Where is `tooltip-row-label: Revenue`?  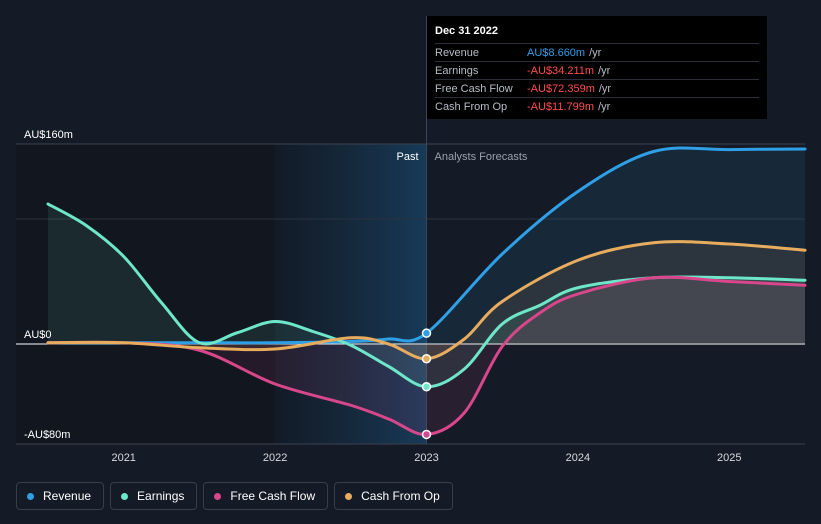 tooltip-row-label: Revenue is located at coordinates (457, 52).